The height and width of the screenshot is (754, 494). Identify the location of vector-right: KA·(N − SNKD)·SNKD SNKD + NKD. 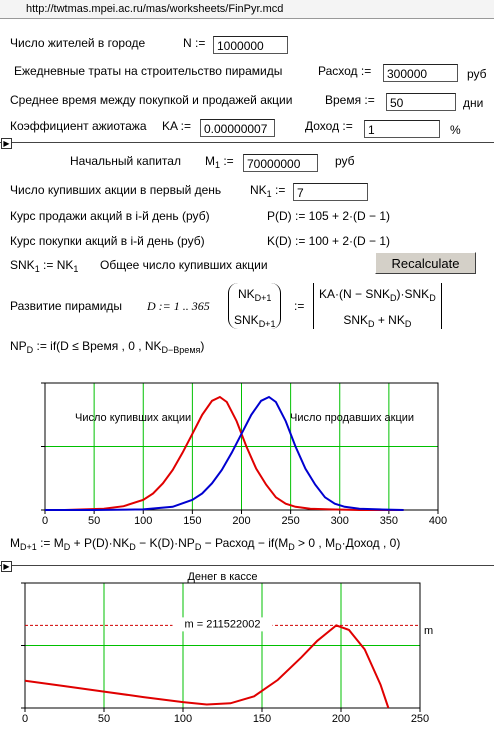
(377, 306).